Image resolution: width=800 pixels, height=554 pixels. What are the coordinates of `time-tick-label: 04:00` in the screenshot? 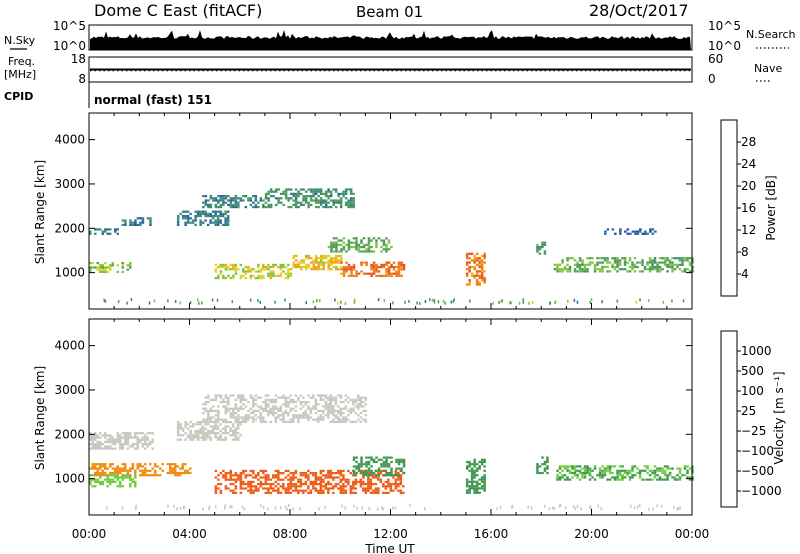 It's located at (189, 534).